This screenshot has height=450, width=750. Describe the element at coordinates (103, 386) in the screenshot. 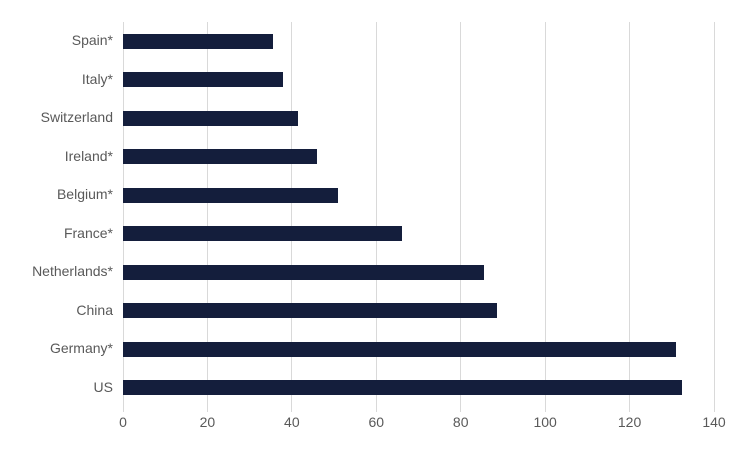

I see `category-label: US` at that location.